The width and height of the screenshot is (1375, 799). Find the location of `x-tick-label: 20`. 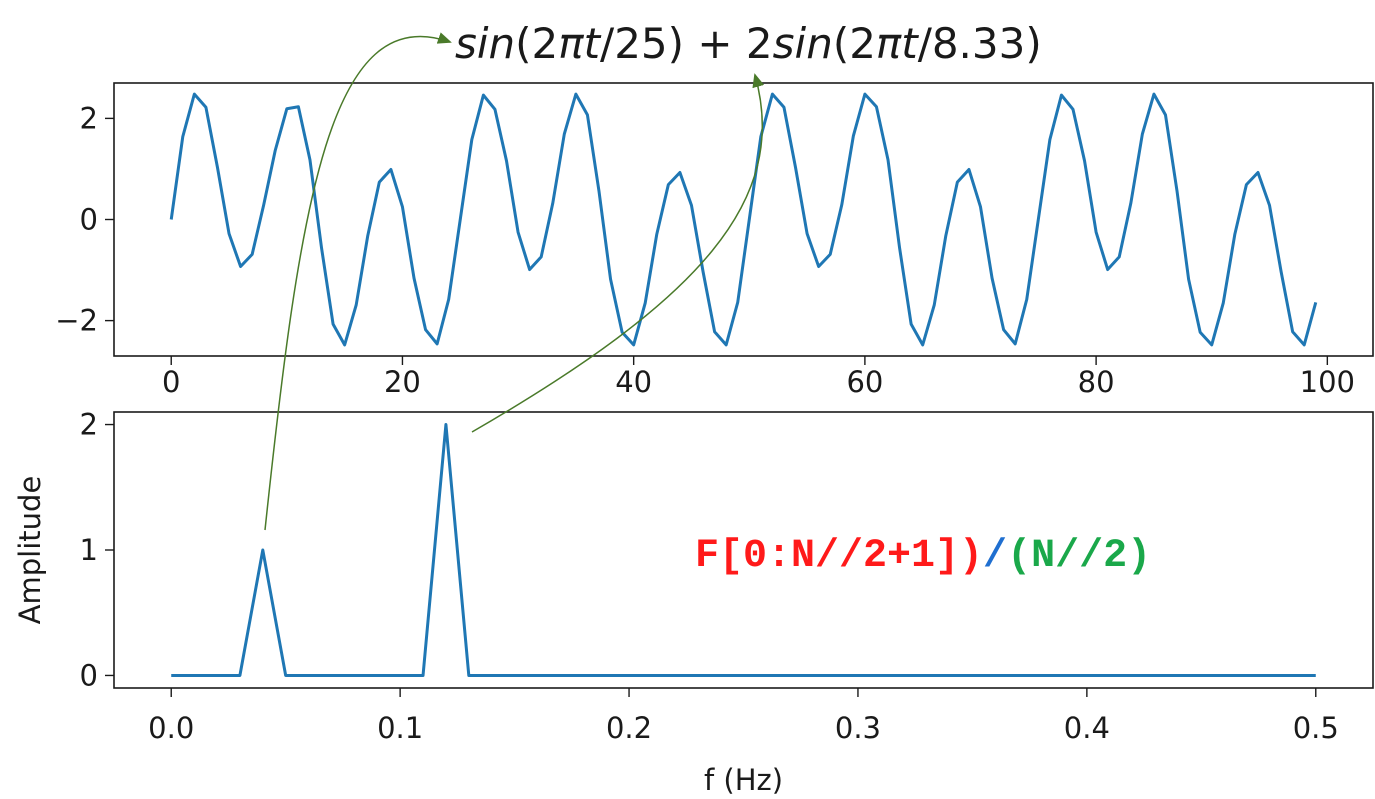

x-tick-label: 20 is located at coordinates (402, 382).